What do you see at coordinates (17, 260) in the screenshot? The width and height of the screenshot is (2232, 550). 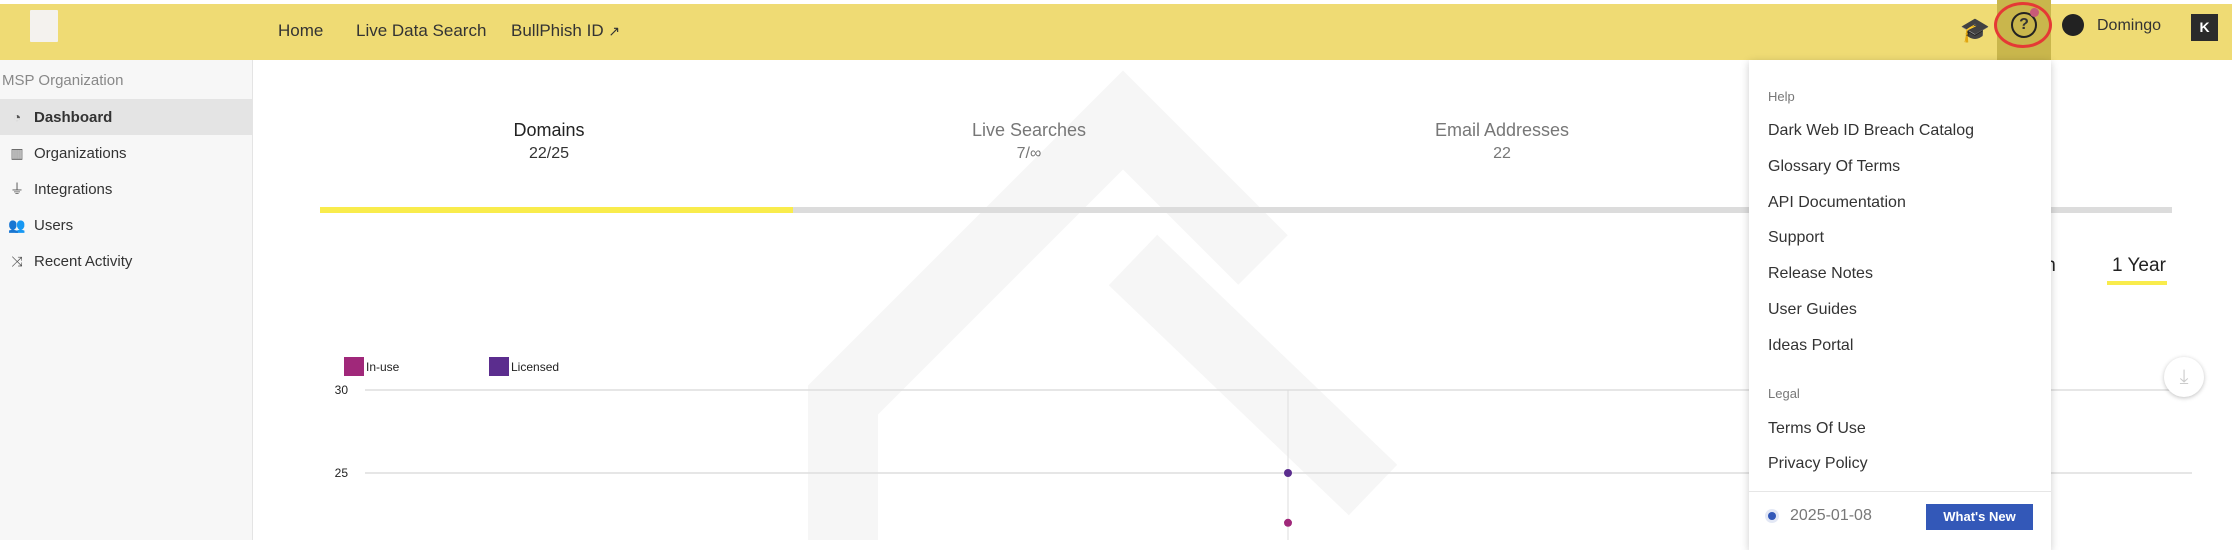 I see `shuffle-icon: ⤨` at bounding box center [17, 260].